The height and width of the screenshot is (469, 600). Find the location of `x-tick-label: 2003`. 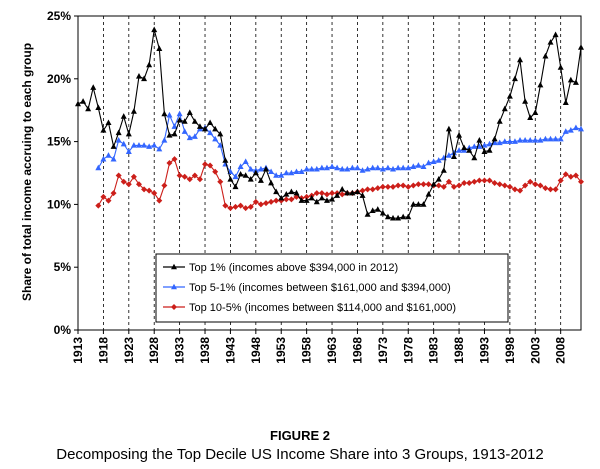

x-tick-label: 2003 is located at coordinates (535, 350).